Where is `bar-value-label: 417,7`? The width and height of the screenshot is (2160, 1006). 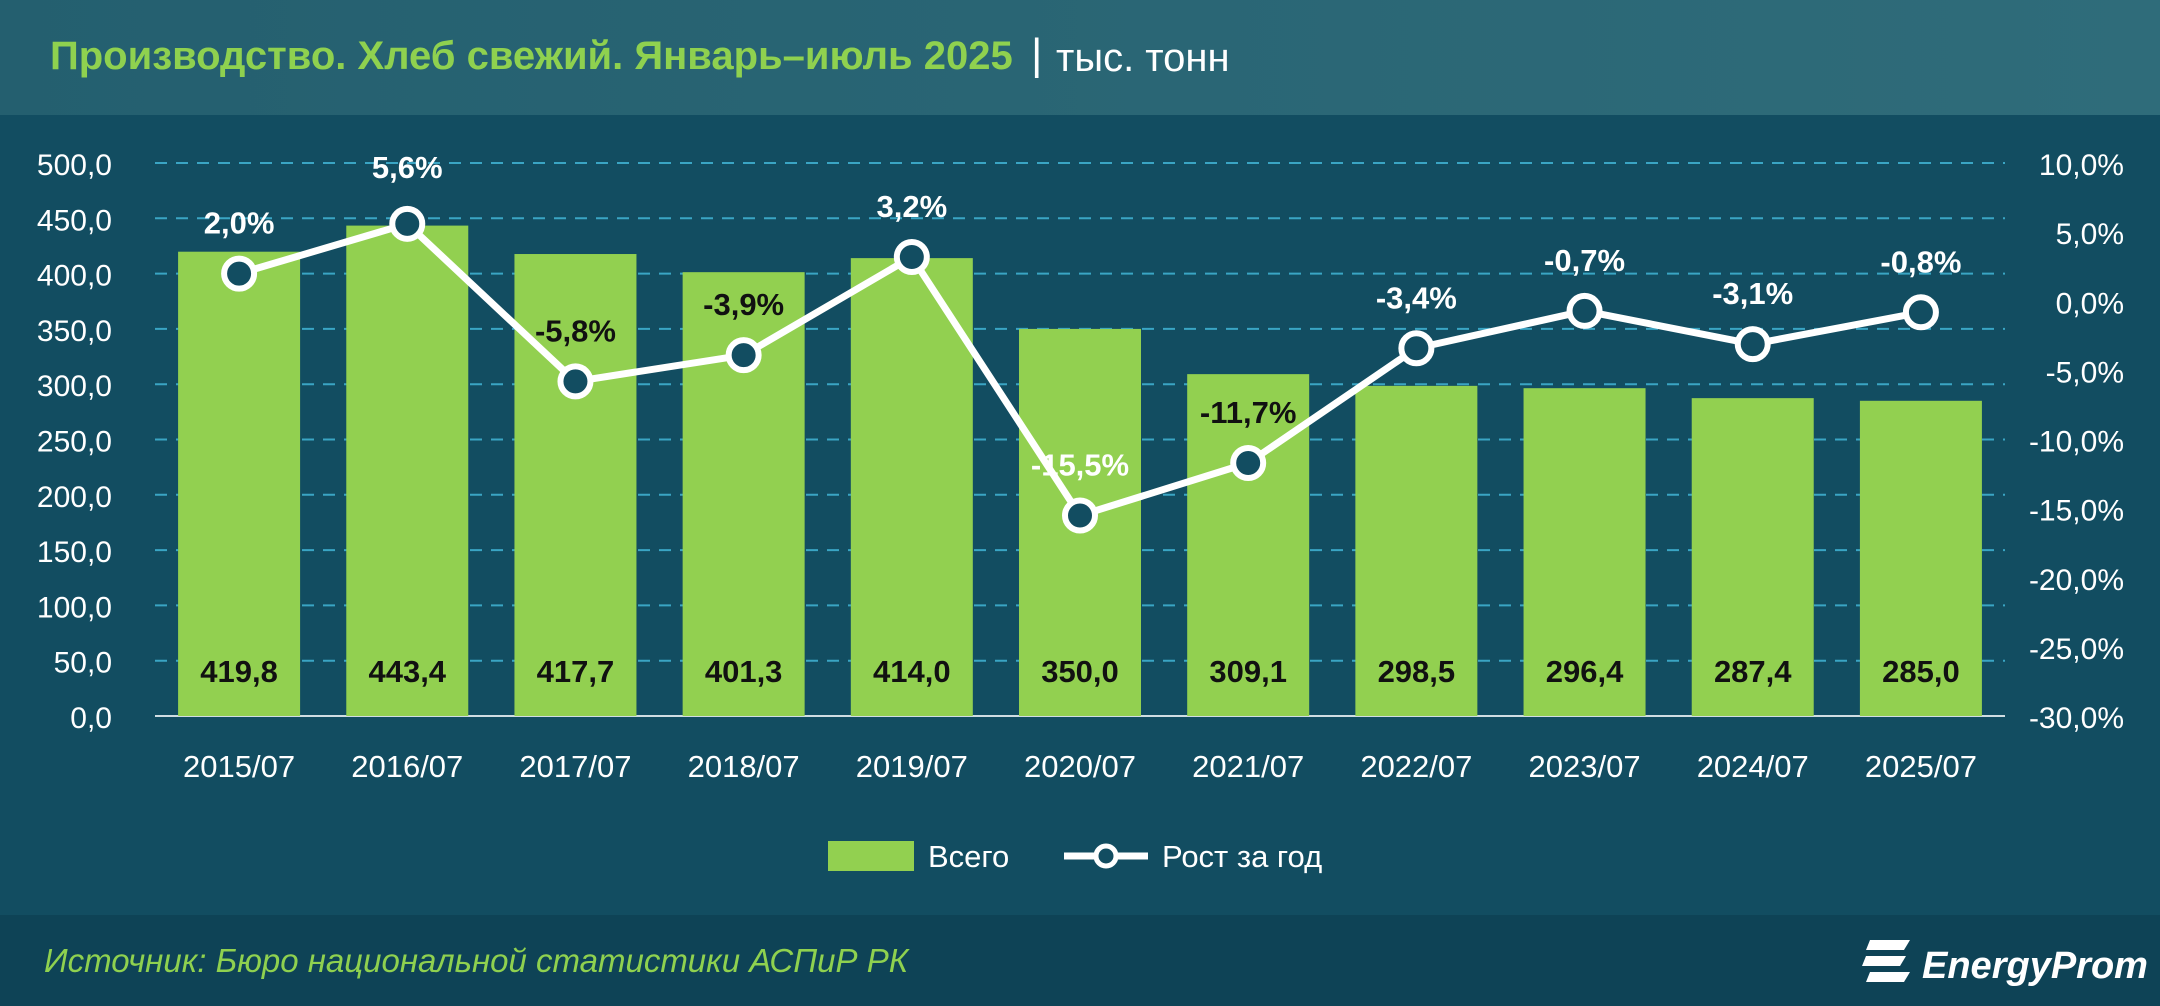 bar-value-label: 417,7 is located at coordinates (576, 671).